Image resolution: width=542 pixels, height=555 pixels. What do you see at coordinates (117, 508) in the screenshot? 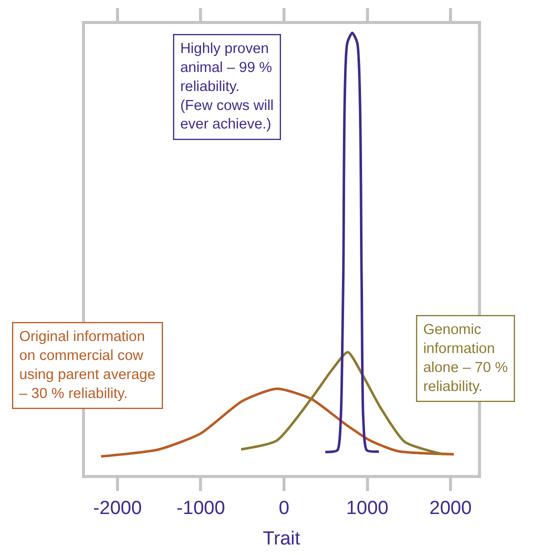
I see `x-tick-label: -2000` at bounding box center [117, 508].